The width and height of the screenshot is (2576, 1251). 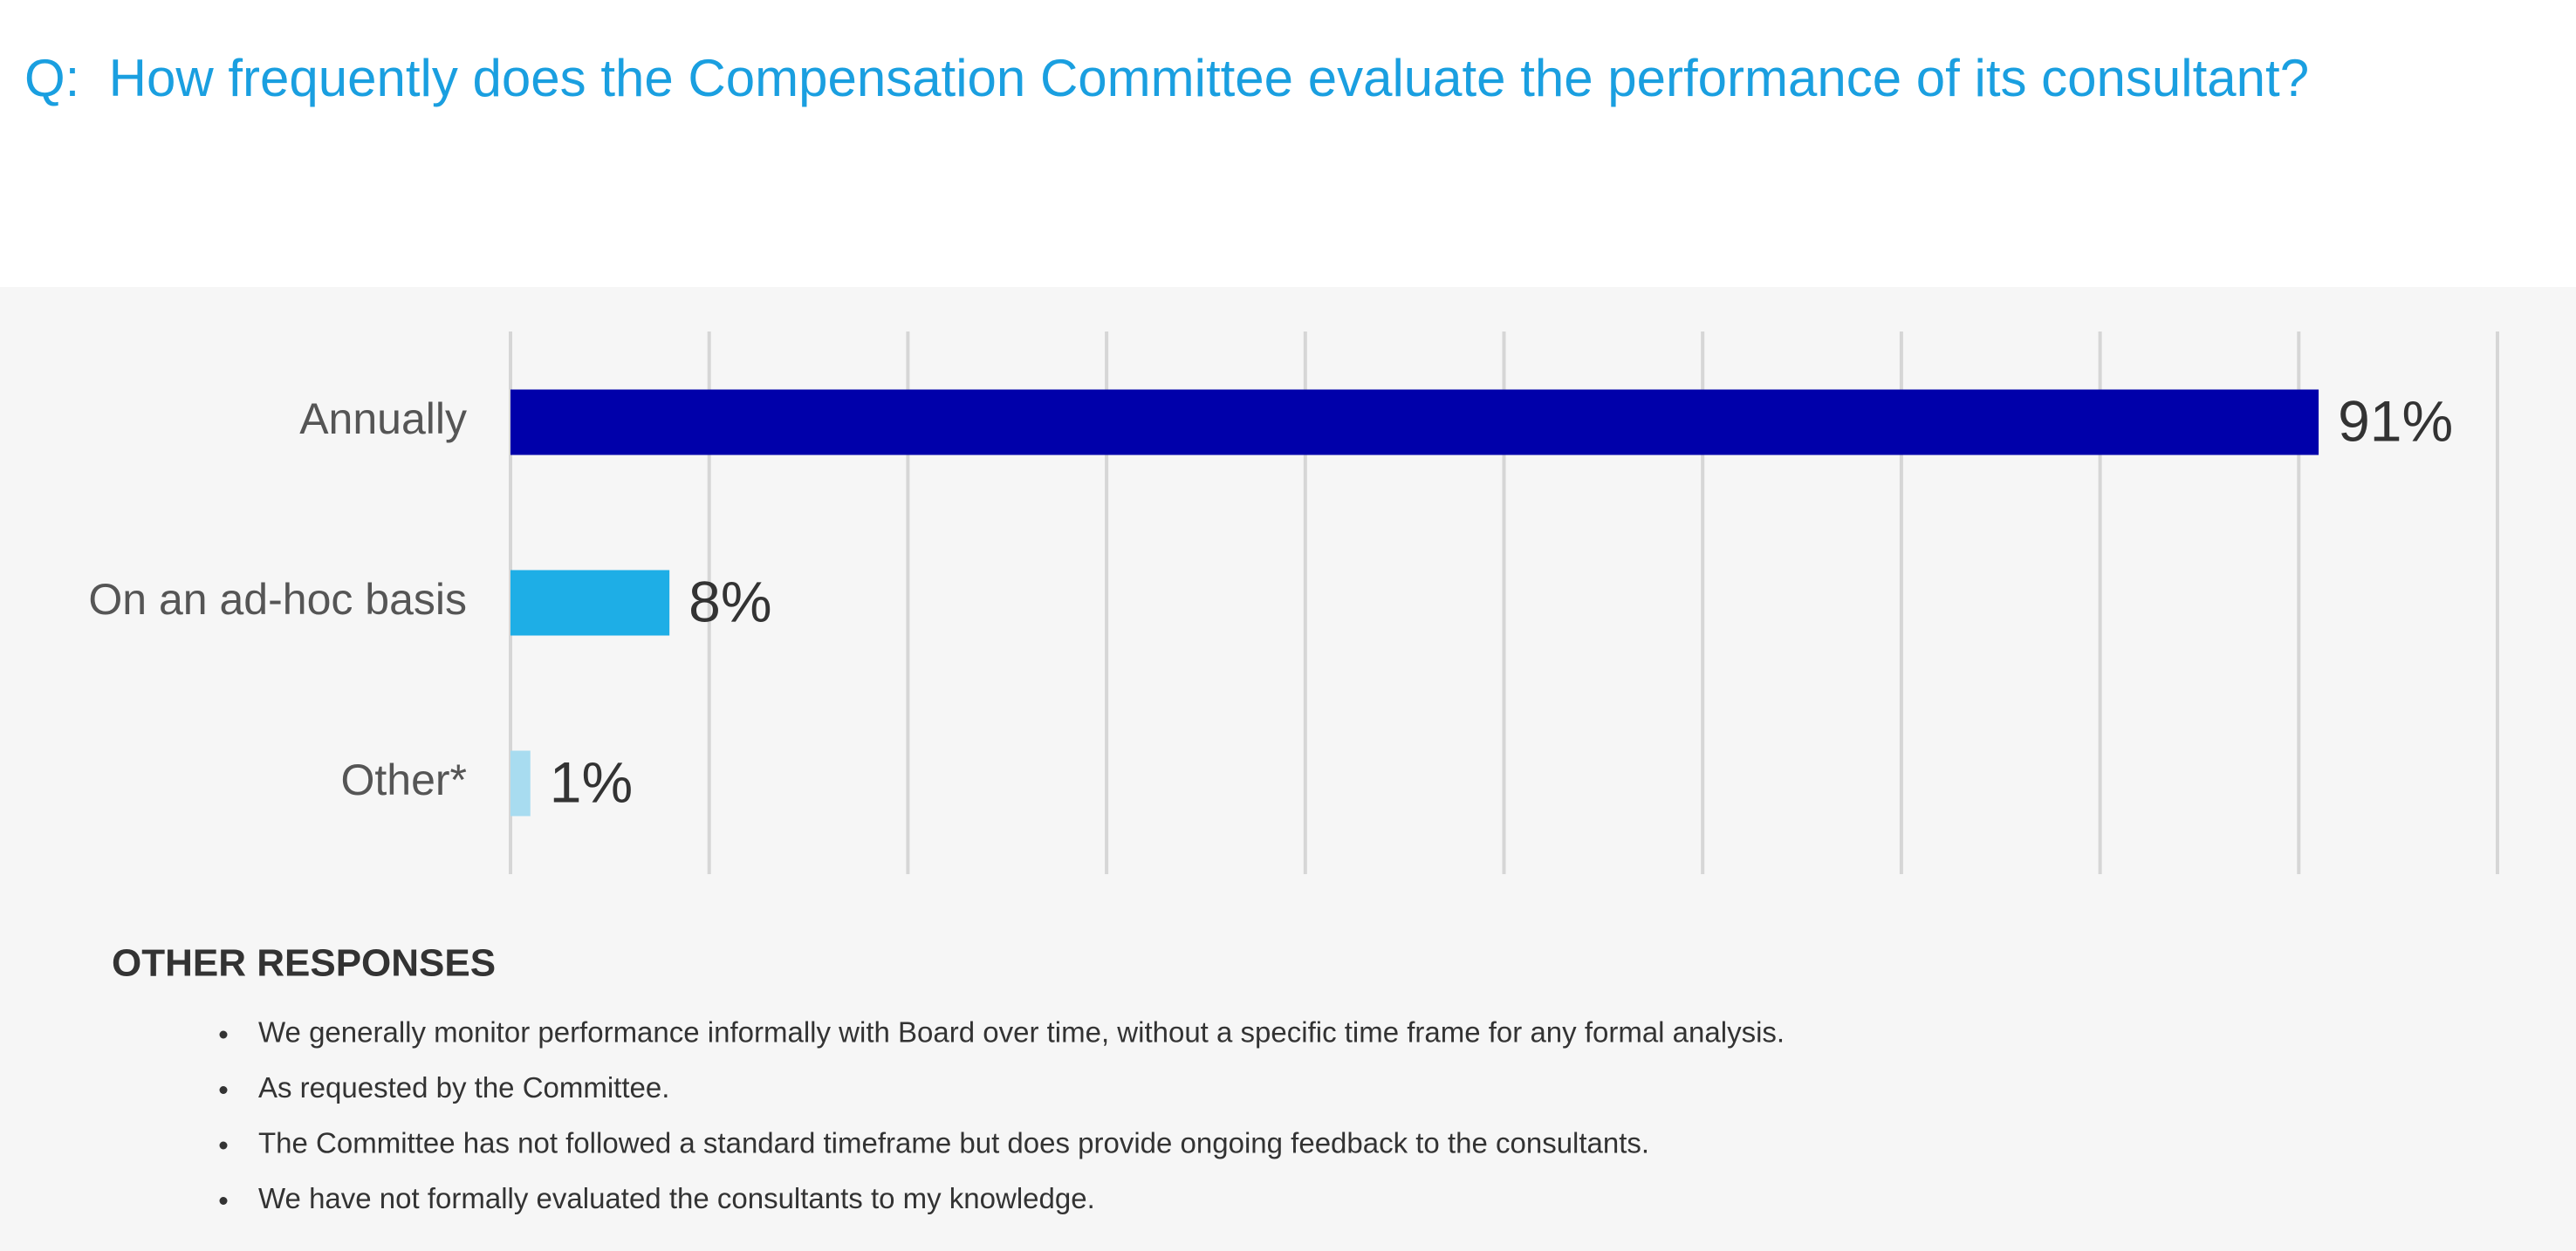 What do you see at coordinates (383, 418) in the screenshot?
I see `category-label: Annually` at bounding box center [383, 418].